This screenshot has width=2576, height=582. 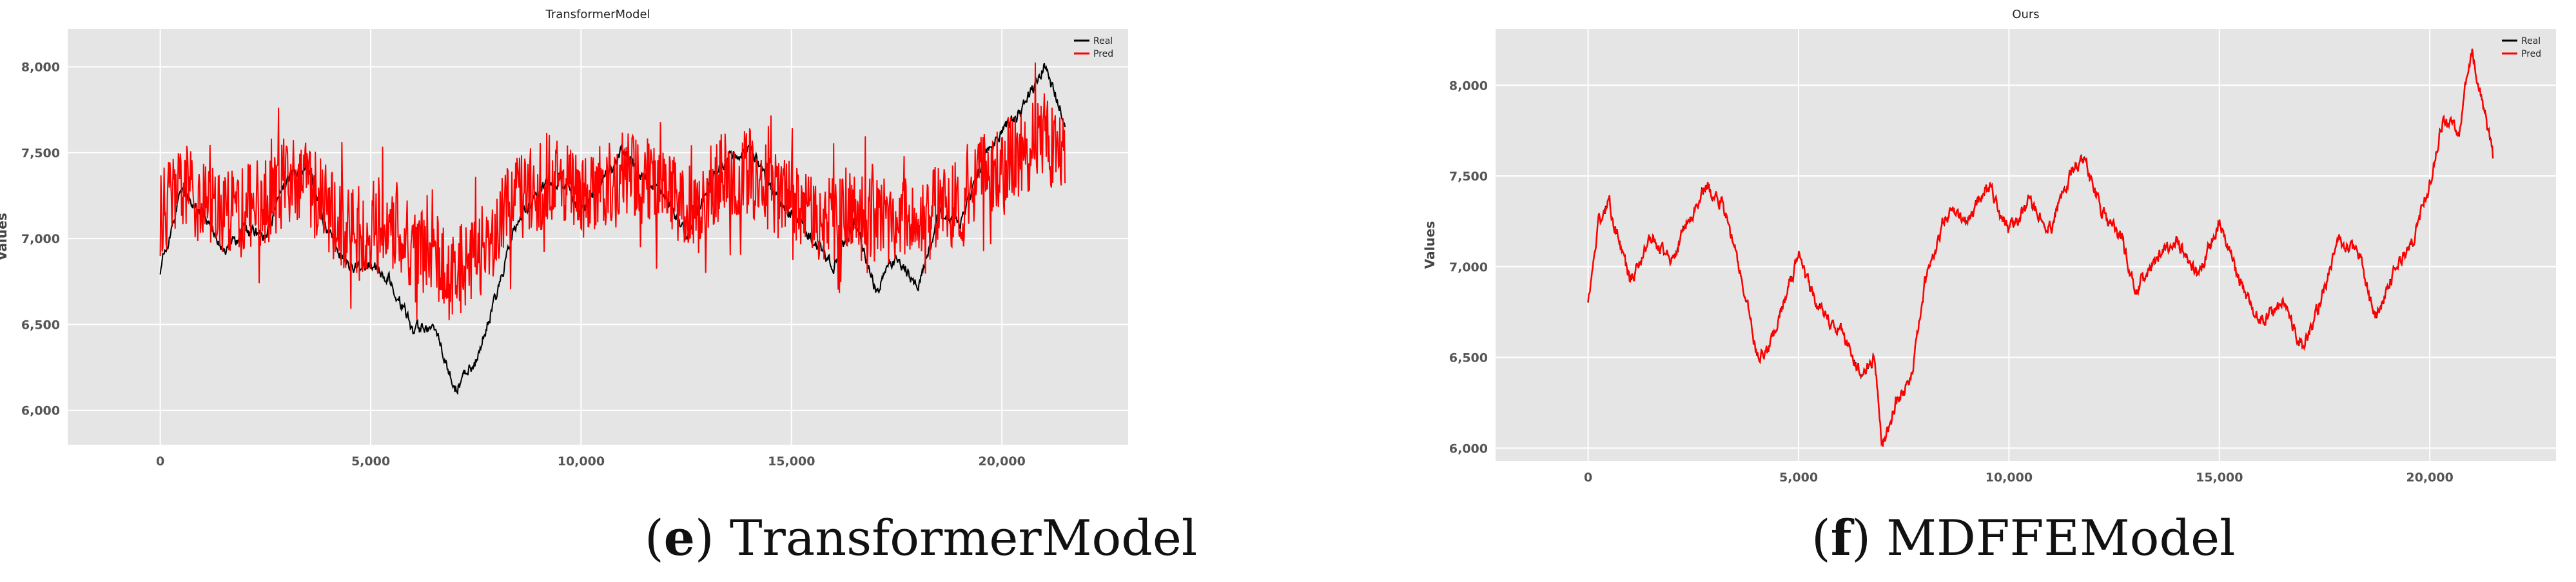 I want to click on caption-left: (e) TransformerModel, so click(x=922, y=538).